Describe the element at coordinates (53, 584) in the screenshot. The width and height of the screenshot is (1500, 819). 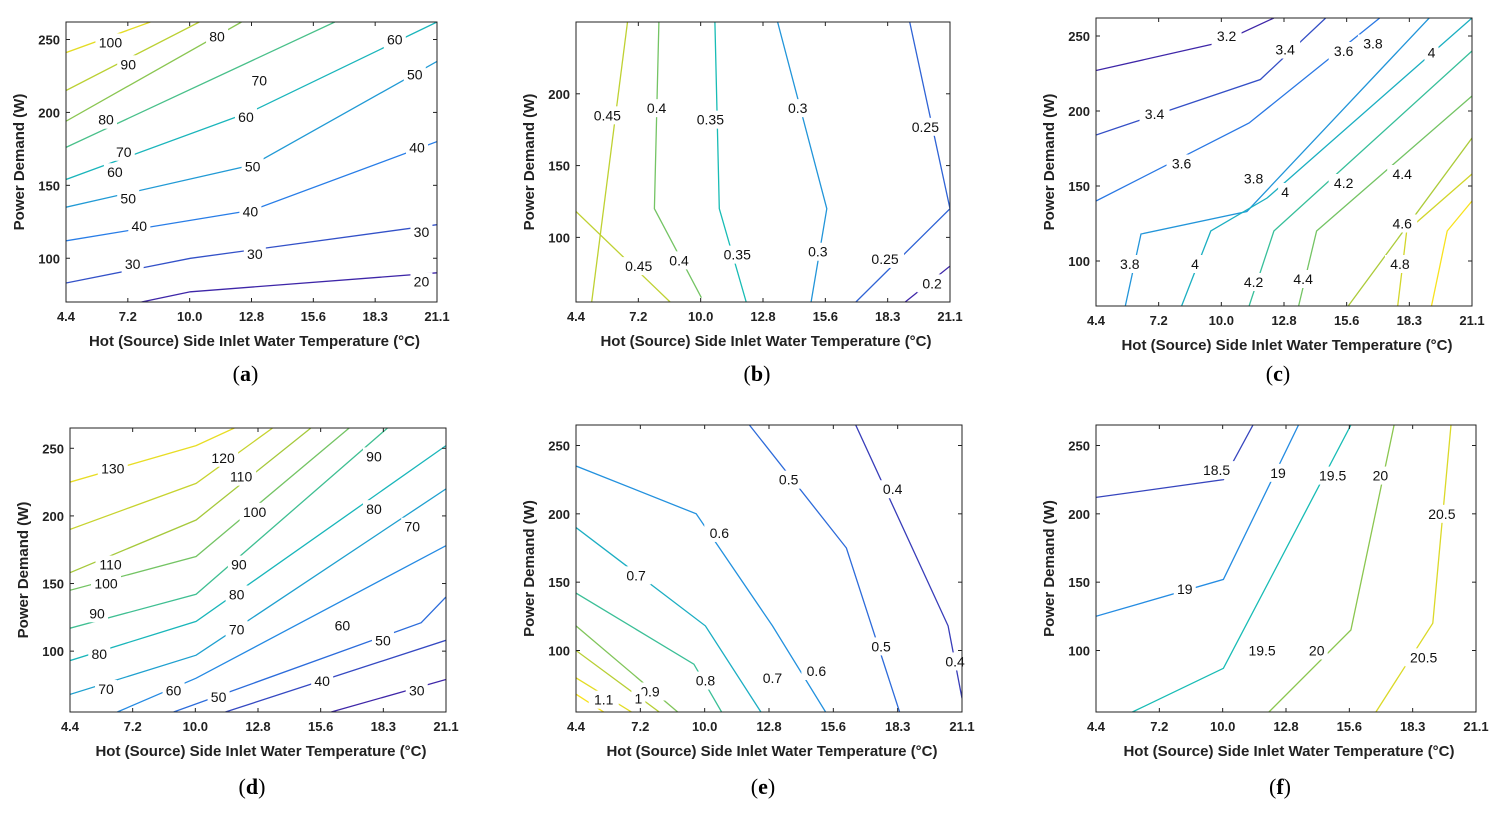
I see `y-tick-label: 150` at that location.